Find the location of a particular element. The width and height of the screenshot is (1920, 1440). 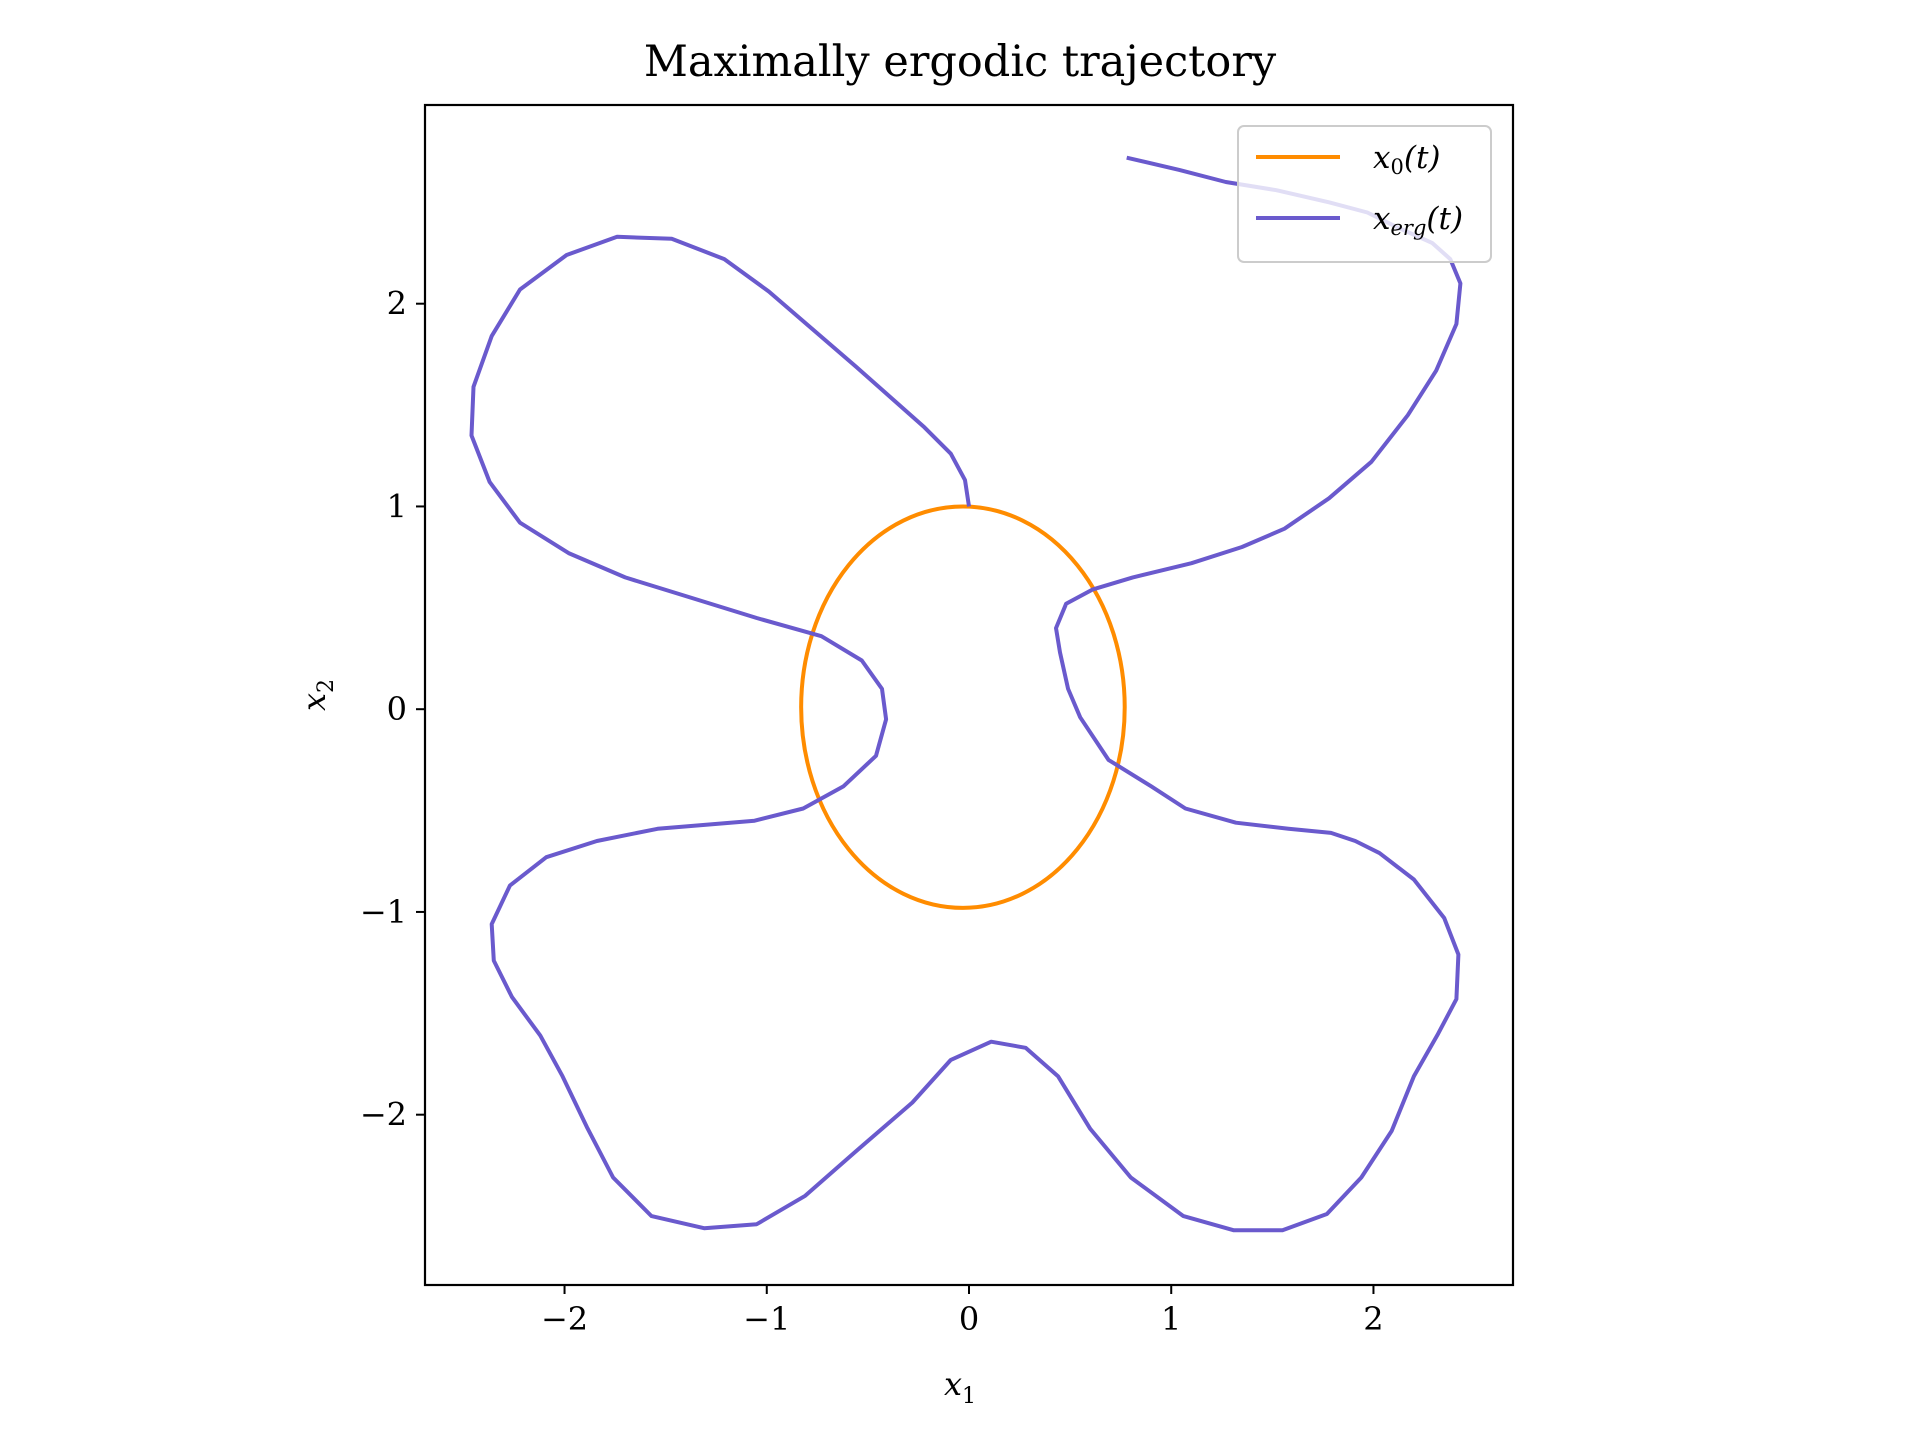

x-tick-label: 0 is located at coordinates (969, 1319).